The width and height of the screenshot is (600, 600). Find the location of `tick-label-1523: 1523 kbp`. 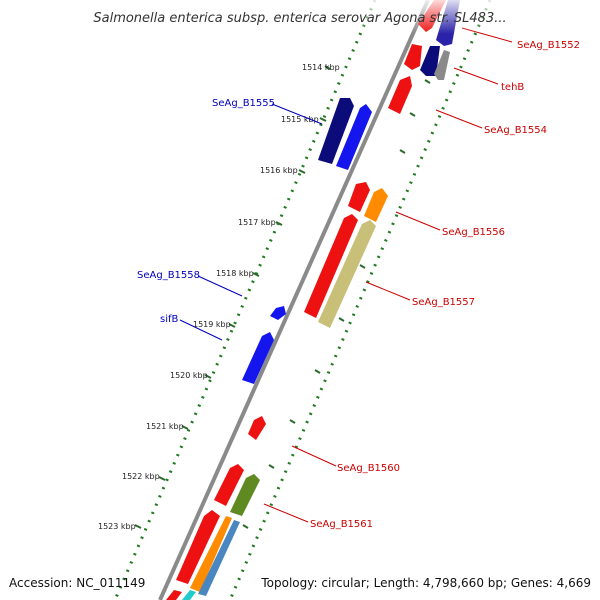

tick-label-1523: 1523 kbp is located at coordinates (117, 526).